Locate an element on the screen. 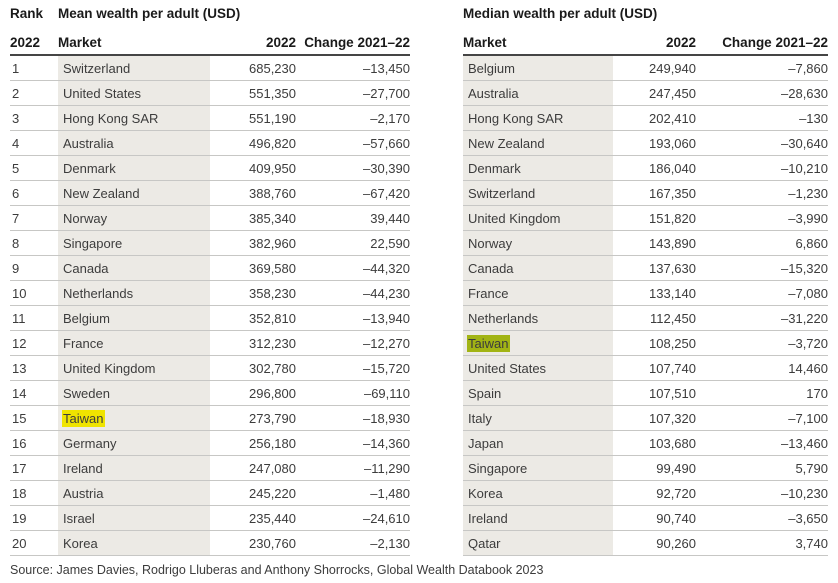  table-row: Spain 107,510 170 is located at coordinates (645, 393).